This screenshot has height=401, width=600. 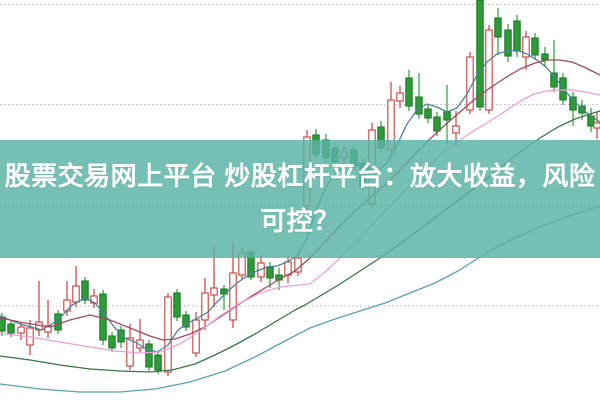 What do you see at coordinates (300, 221) in the screenshot?
I see `headline-line-2: 可控？` at bounding box center [300, 221].